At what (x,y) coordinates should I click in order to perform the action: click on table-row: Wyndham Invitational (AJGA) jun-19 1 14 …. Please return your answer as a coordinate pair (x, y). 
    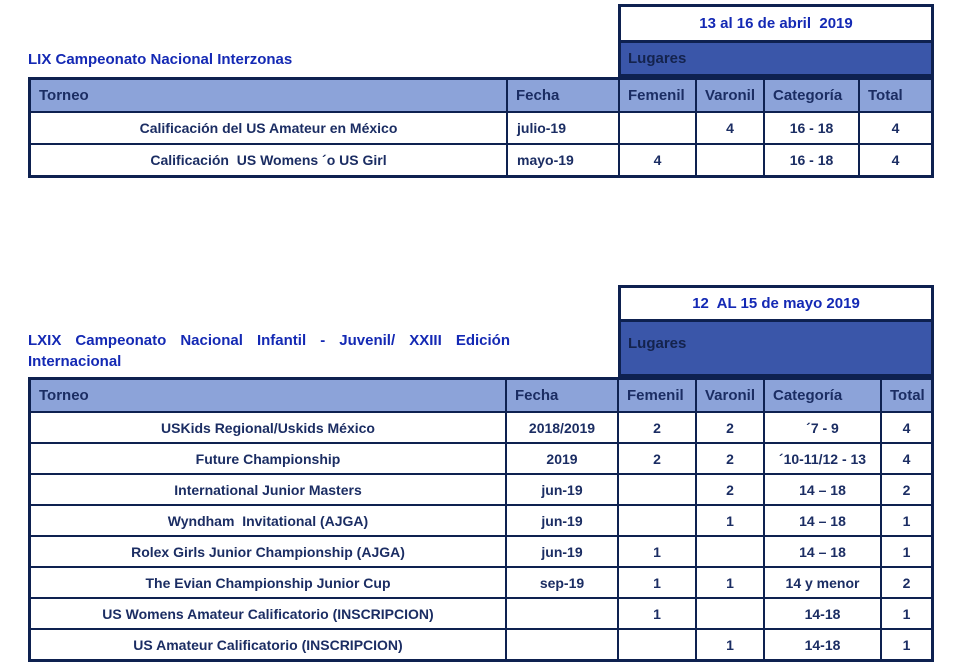
    Looking at the image, I should click on (481, 519).